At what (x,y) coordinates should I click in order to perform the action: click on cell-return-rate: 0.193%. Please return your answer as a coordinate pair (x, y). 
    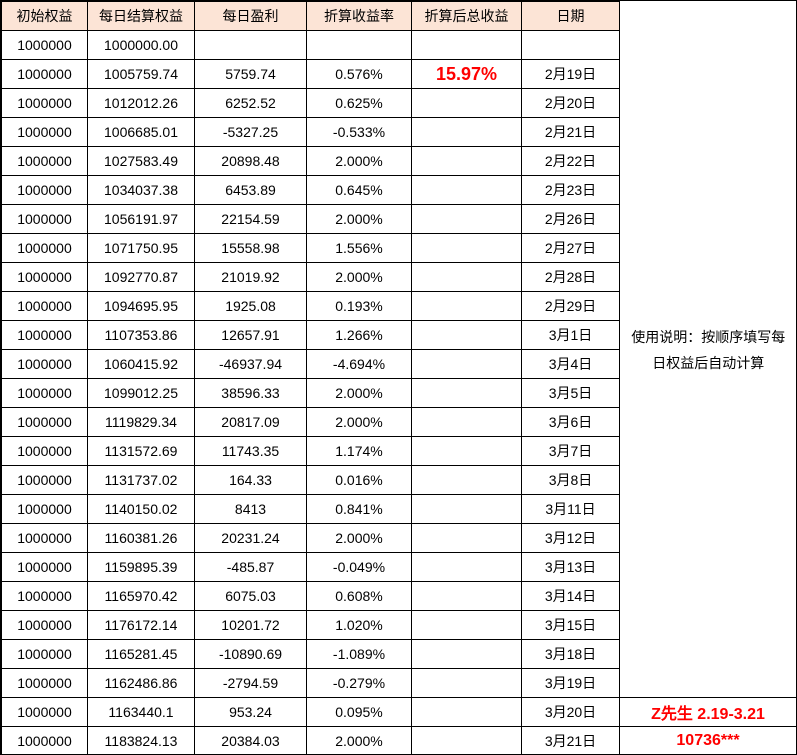
    Looking at the image, I should click on (359, 306).